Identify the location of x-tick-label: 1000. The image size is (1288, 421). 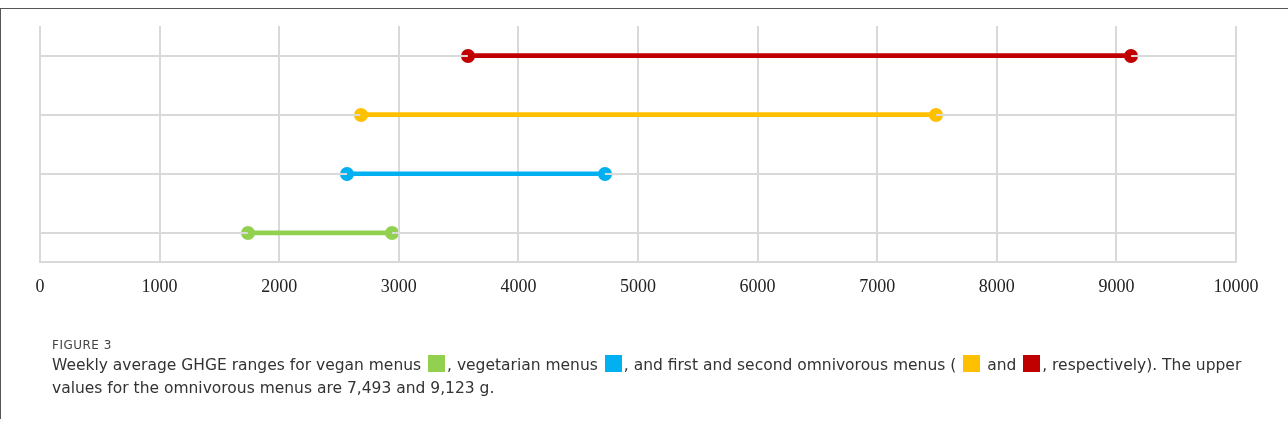
(159, 285).